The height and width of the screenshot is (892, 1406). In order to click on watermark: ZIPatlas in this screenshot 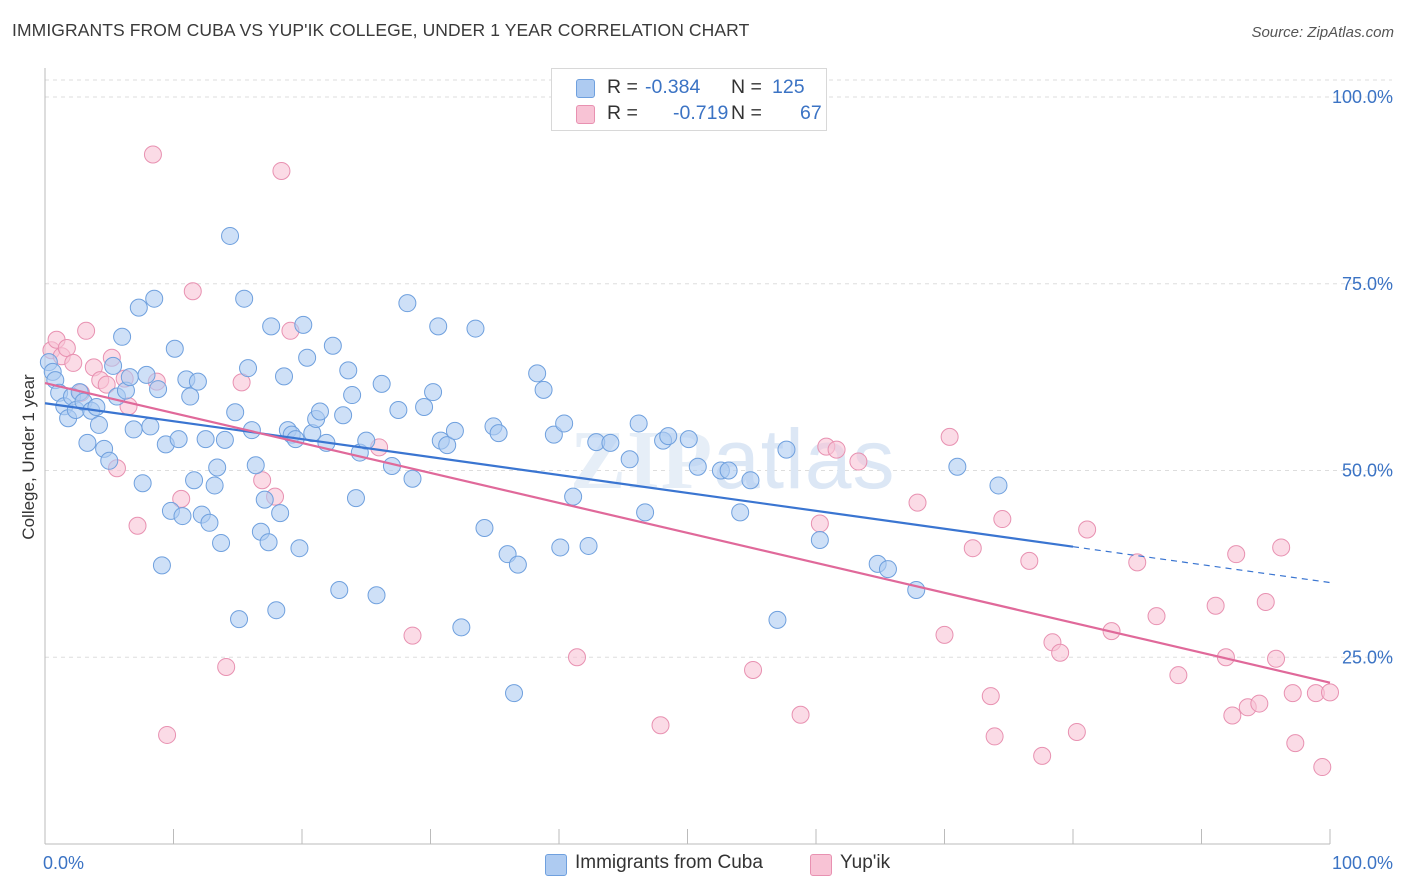, I will do `click(732, 459)`.